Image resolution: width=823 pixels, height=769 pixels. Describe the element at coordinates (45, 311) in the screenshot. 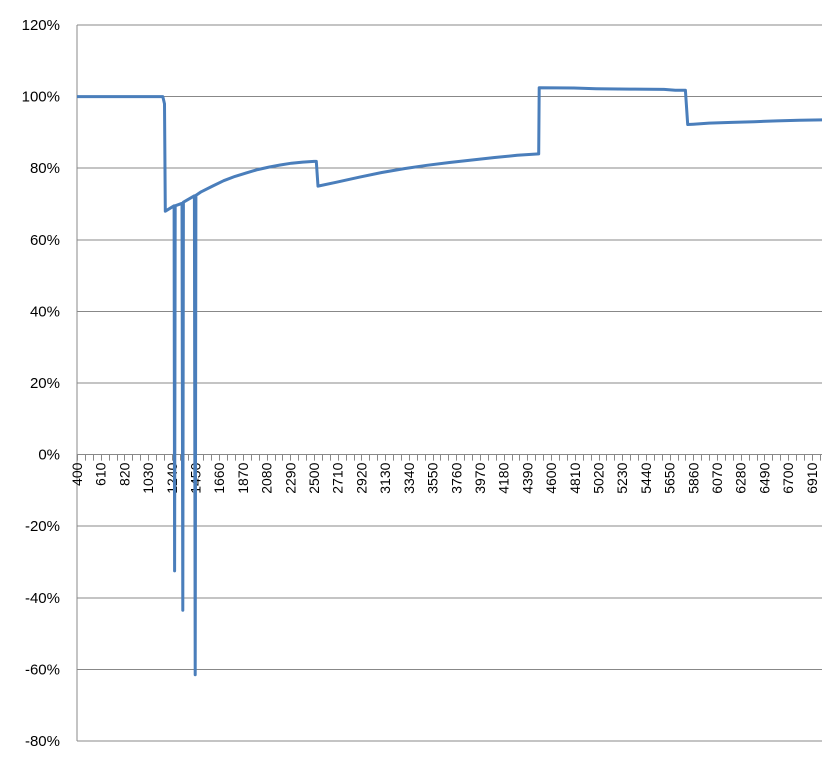

I see `y-tick-label: 40%` at that location.